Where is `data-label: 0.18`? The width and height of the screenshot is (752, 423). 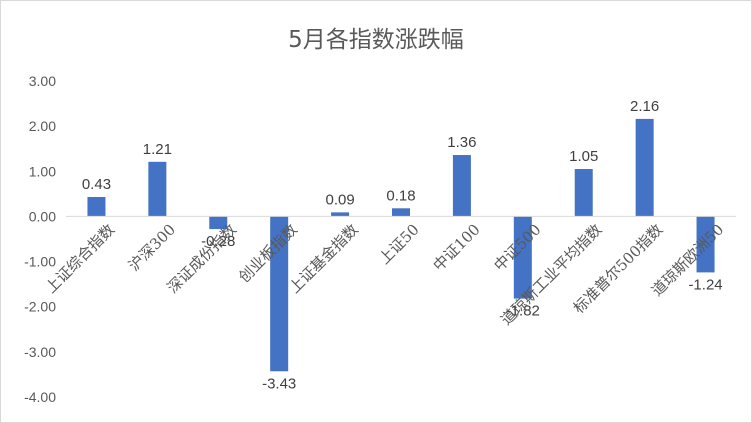
data-label: 0.18 is located at coordinates (400, 195).